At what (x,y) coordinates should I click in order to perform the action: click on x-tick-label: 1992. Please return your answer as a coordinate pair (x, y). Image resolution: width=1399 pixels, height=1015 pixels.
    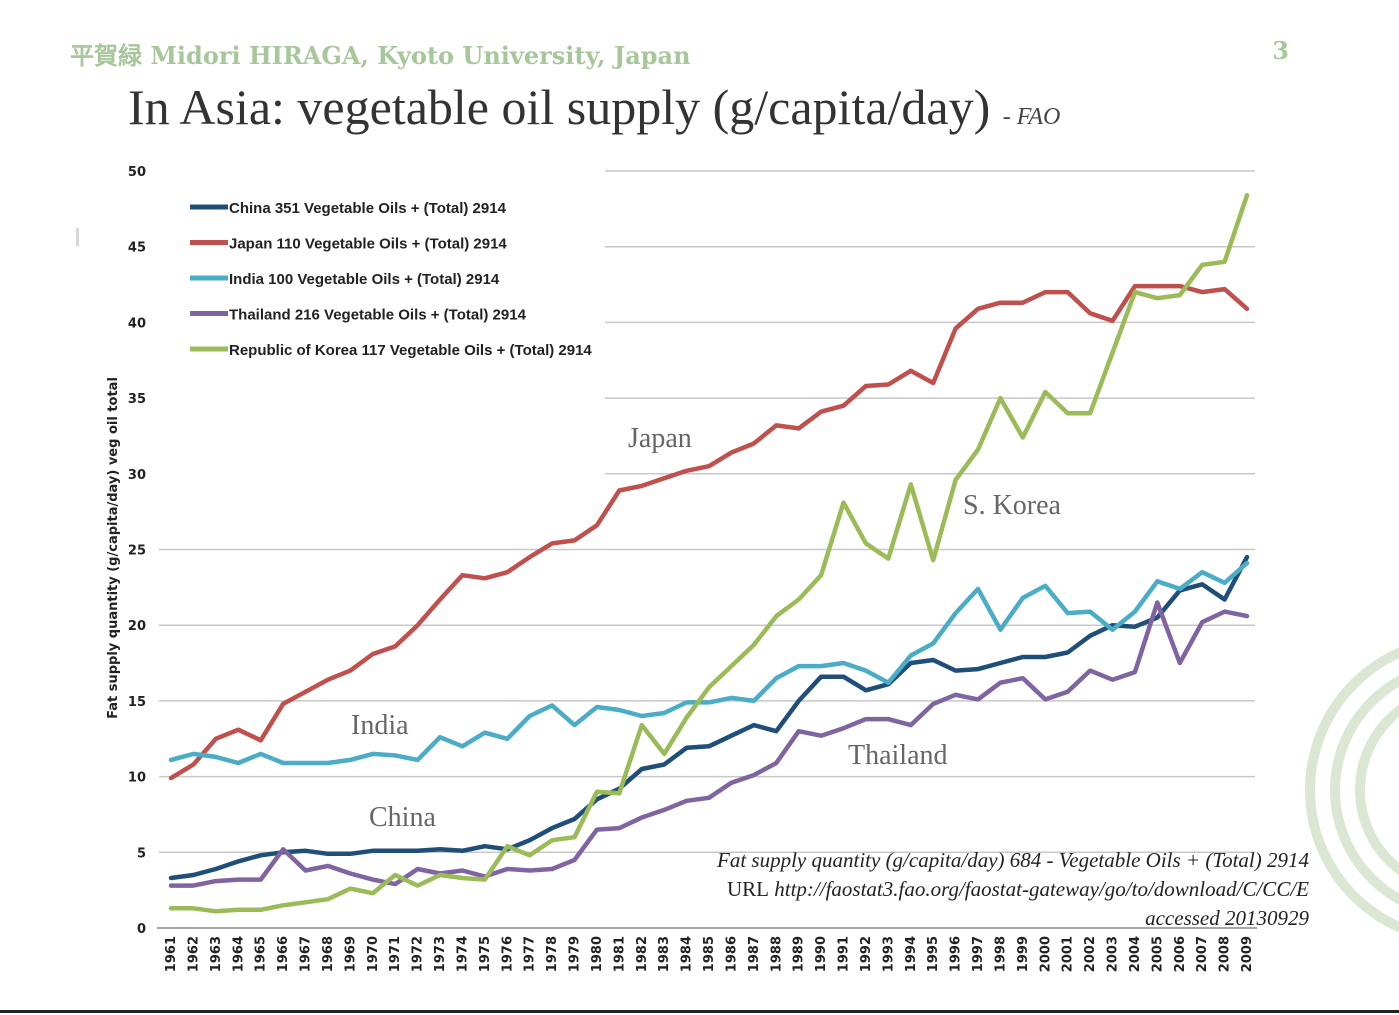
    Looking at the image, I should click on (866, 954).